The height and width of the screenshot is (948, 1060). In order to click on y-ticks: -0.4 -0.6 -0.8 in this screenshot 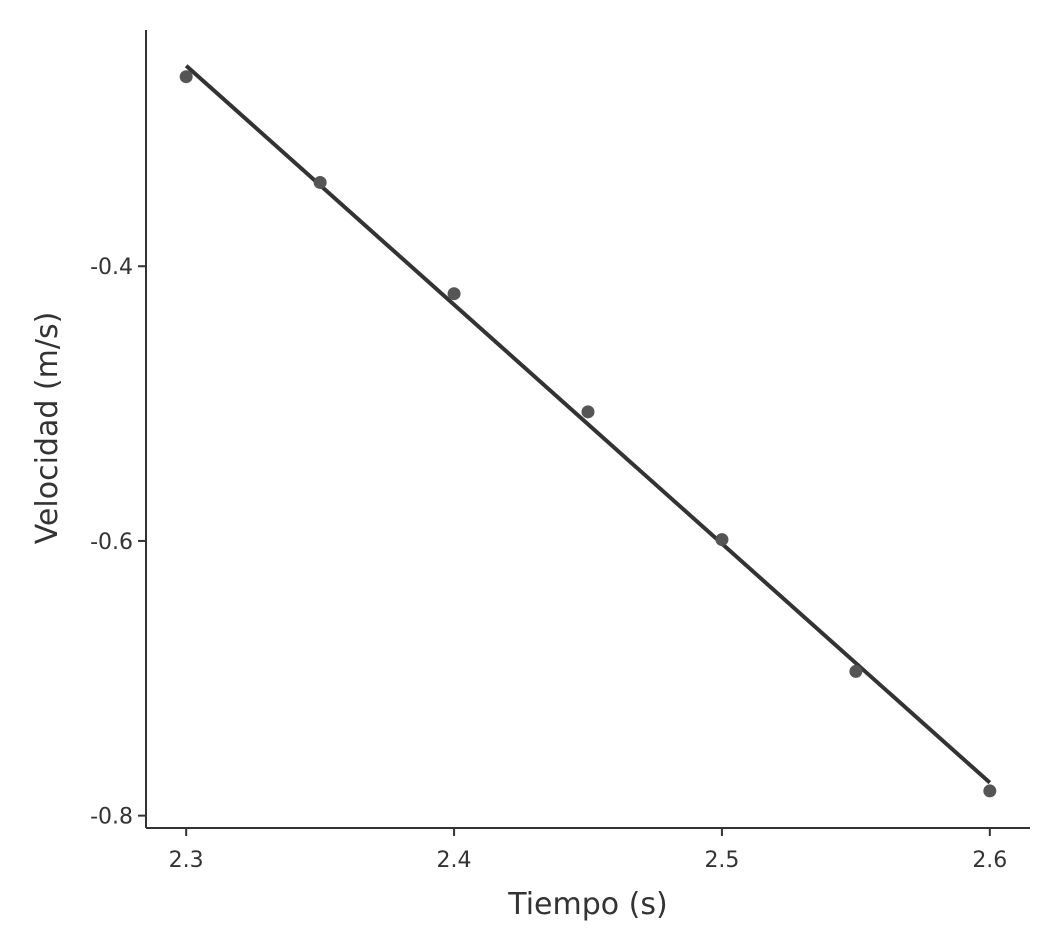, I will do `click(118, 542)`.